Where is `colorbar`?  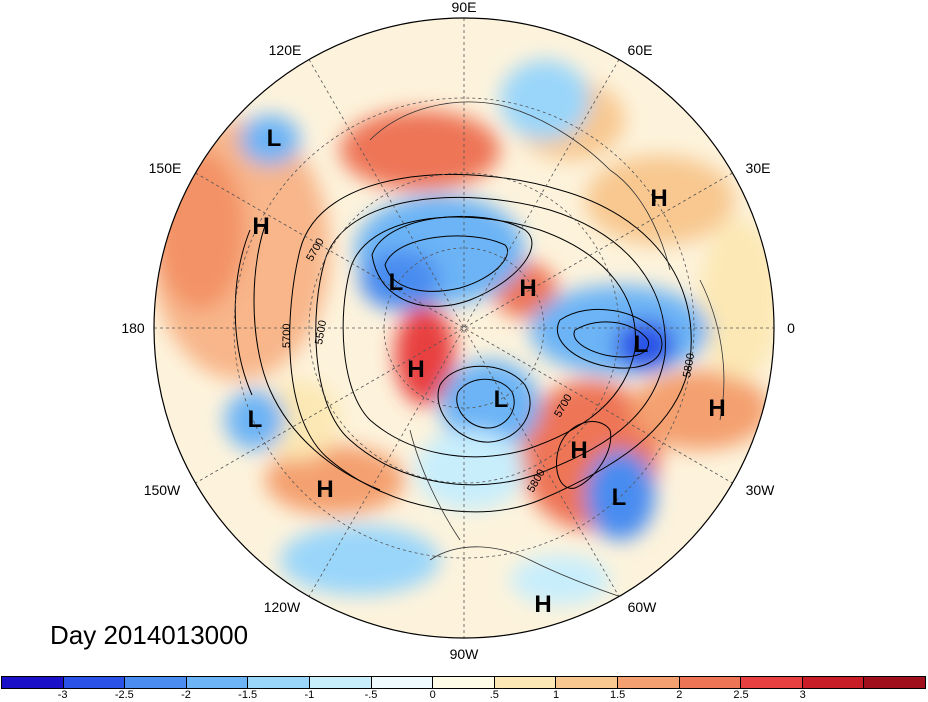
colorbar is located at coordinates (463, 682).